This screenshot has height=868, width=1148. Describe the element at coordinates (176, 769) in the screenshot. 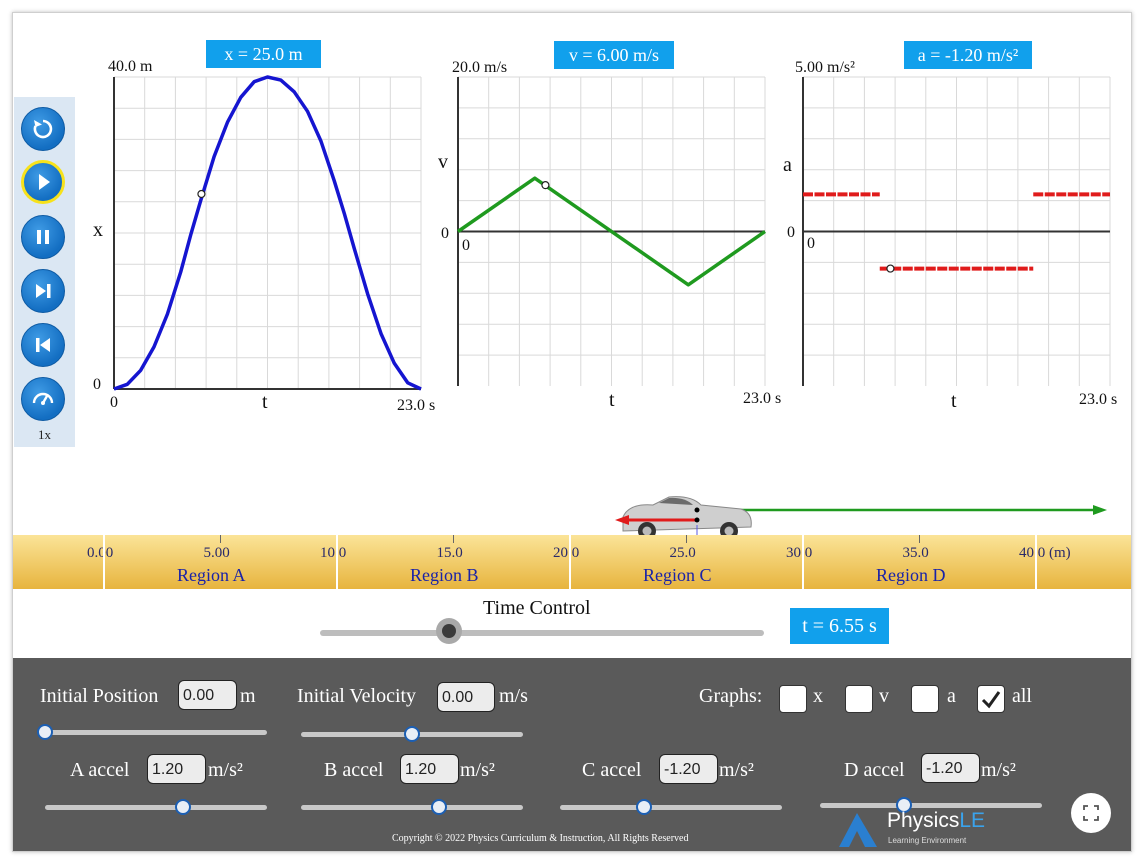

I see `a-accel-input: 1.20` at that location.